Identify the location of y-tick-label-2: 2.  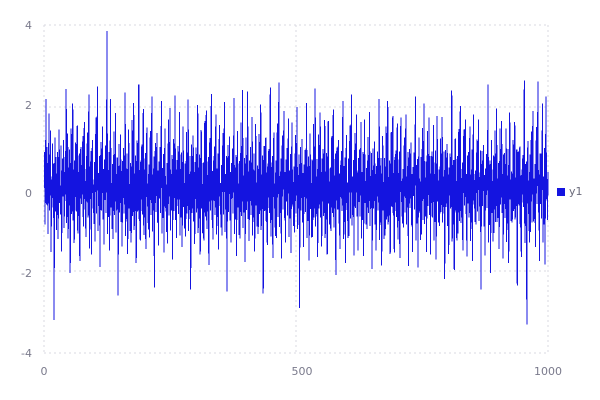
(28, 105).